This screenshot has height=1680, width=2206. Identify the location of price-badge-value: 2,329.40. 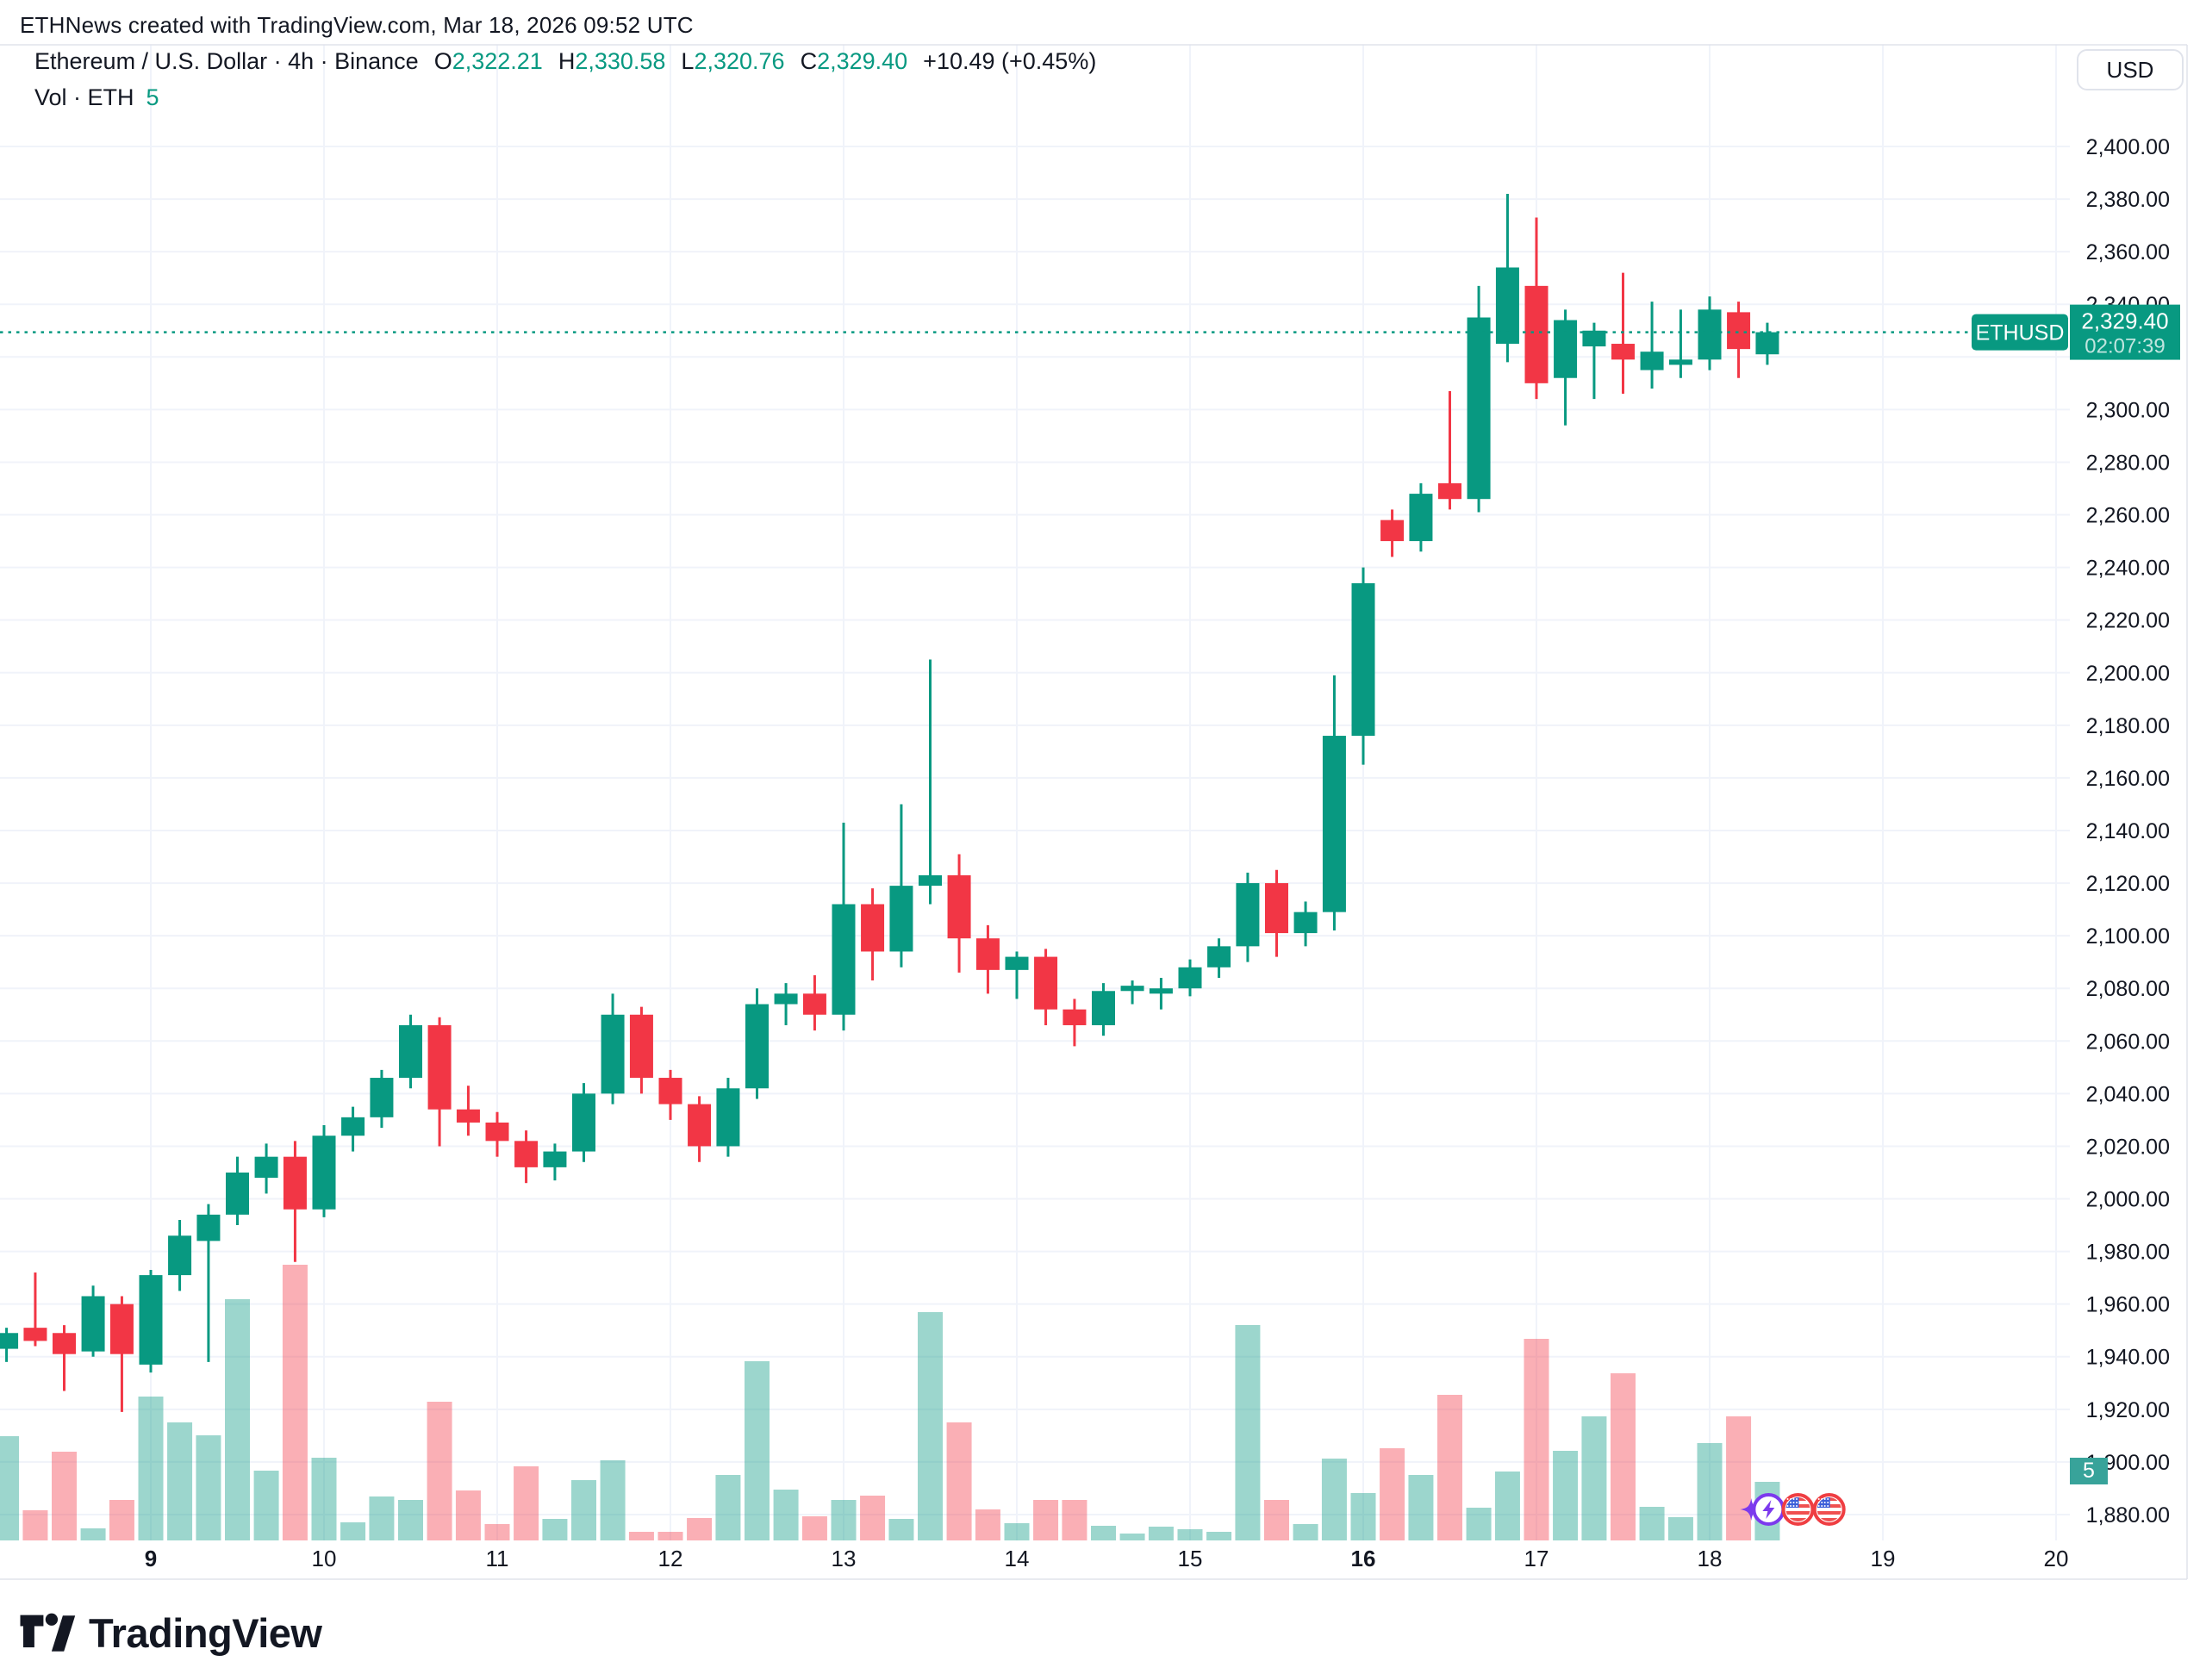
(2124, 321).